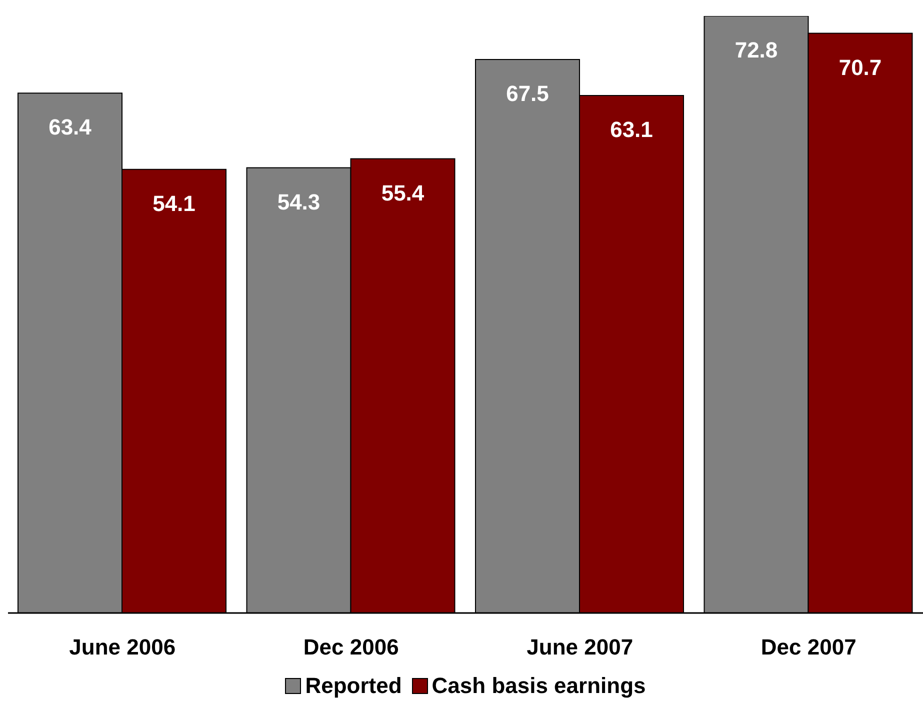 The height and width of the screenshot is (721, 923). I want to click on data-label: 54.1, so click(174, 203).